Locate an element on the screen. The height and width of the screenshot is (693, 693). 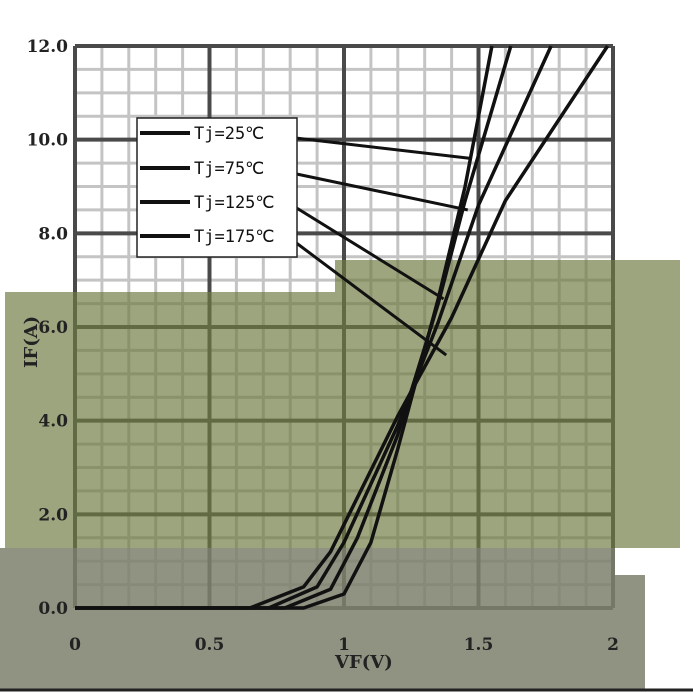
legend-label-tj25: Tj=25℃ is located at coordinates (229, 134).